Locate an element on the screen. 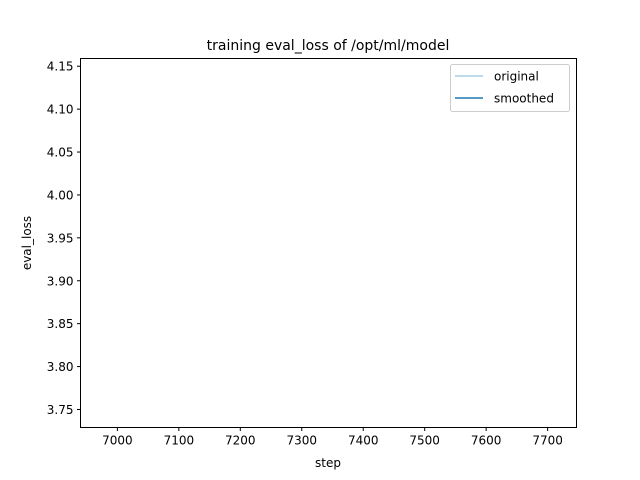  legend-label-smoothed: smoothed is located at coordinates (524, 99).